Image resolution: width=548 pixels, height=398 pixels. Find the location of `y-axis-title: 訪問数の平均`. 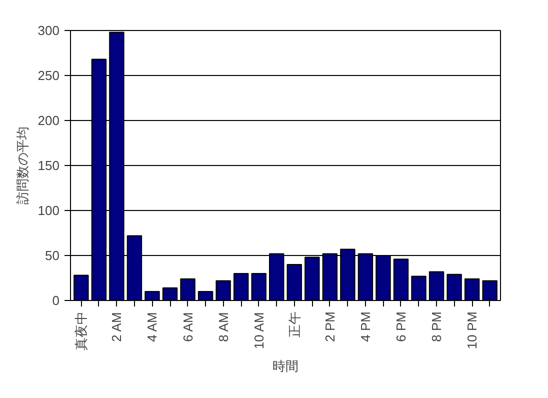

y-axis-title: 訪問数の平均 is located at coordinates (22, 165).